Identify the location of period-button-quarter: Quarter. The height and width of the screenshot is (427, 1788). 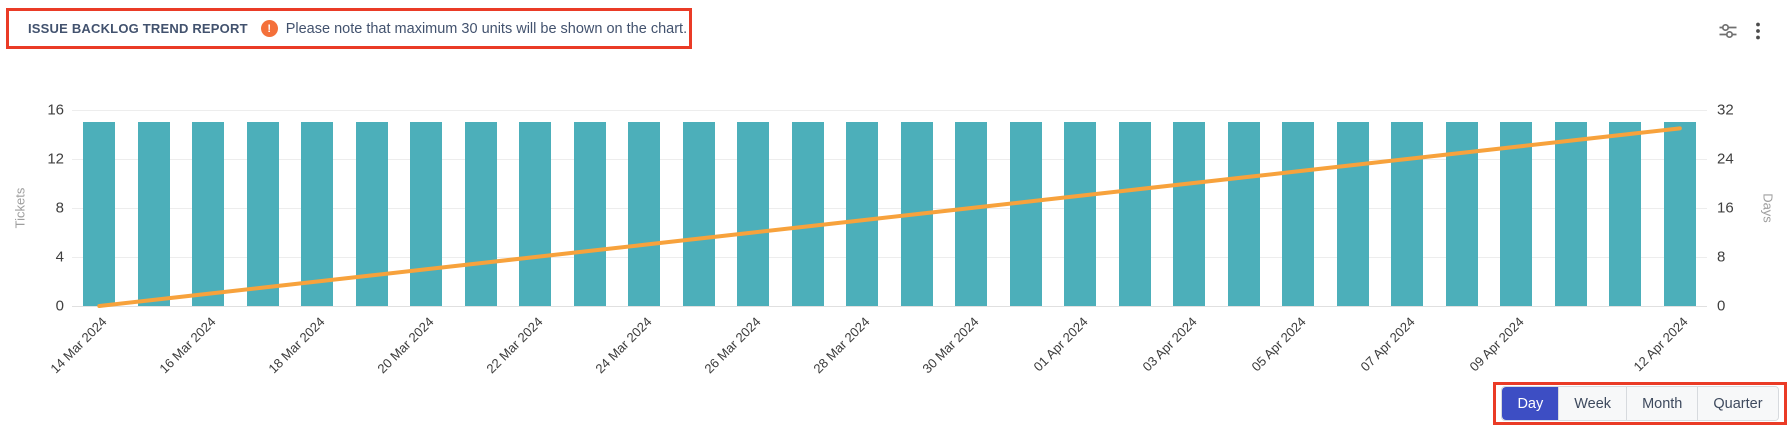
(1737, 403).